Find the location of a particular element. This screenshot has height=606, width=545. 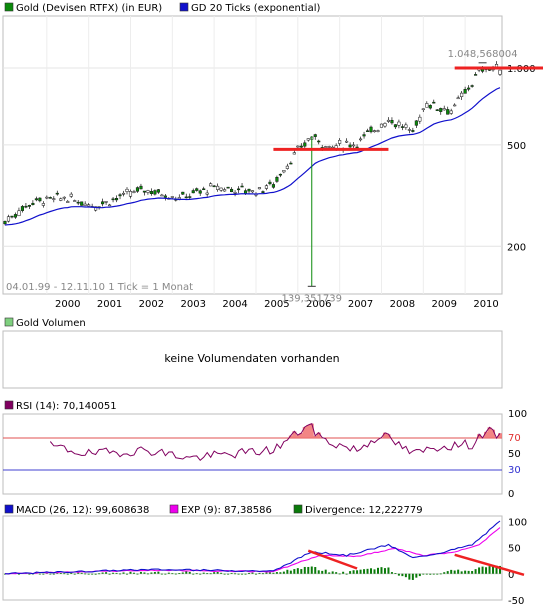

macd-plot-area is located at coordinates (252, 558).